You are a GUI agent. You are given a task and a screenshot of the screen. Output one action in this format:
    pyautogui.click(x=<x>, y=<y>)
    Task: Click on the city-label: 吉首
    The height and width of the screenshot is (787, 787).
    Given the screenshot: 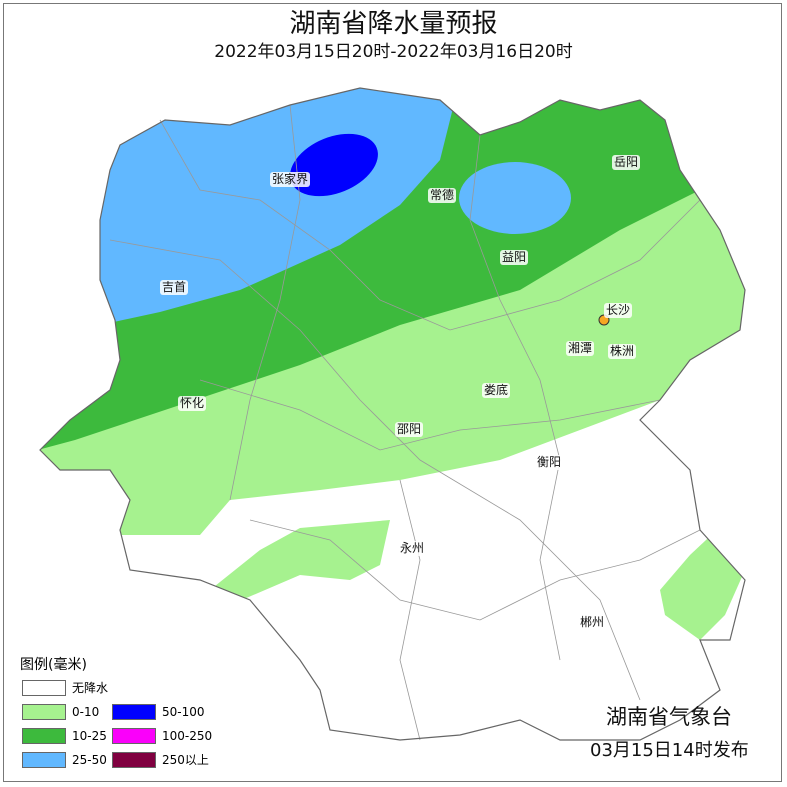 What is the action you would take?
    pyautogui.click(x=174, y=287)
    